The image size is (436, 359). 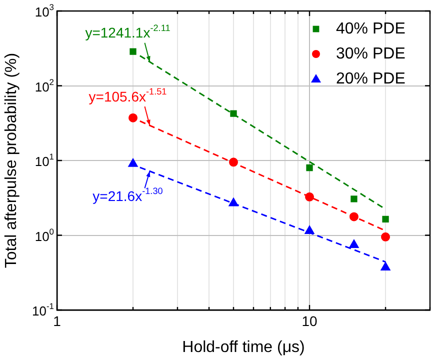 What do you see at coordinates (371, 79) in the screenshot?
I see `legend-label: 20% PDE` at bounding box center [371, 79].